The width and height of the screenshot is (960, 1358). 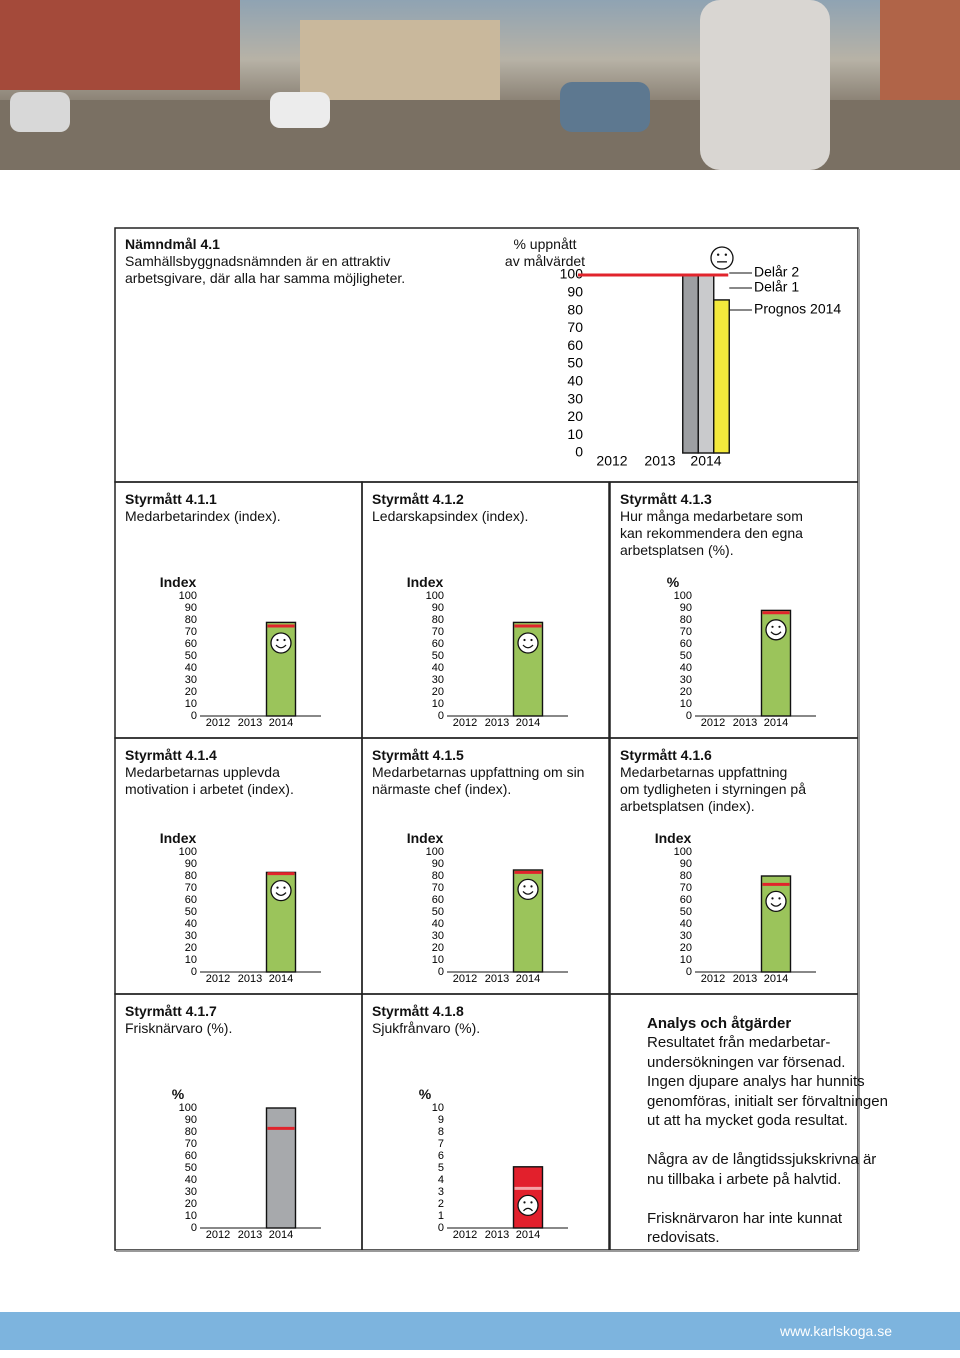 I want to click on legend-label: Delår 1, so click(x=776, y=287).